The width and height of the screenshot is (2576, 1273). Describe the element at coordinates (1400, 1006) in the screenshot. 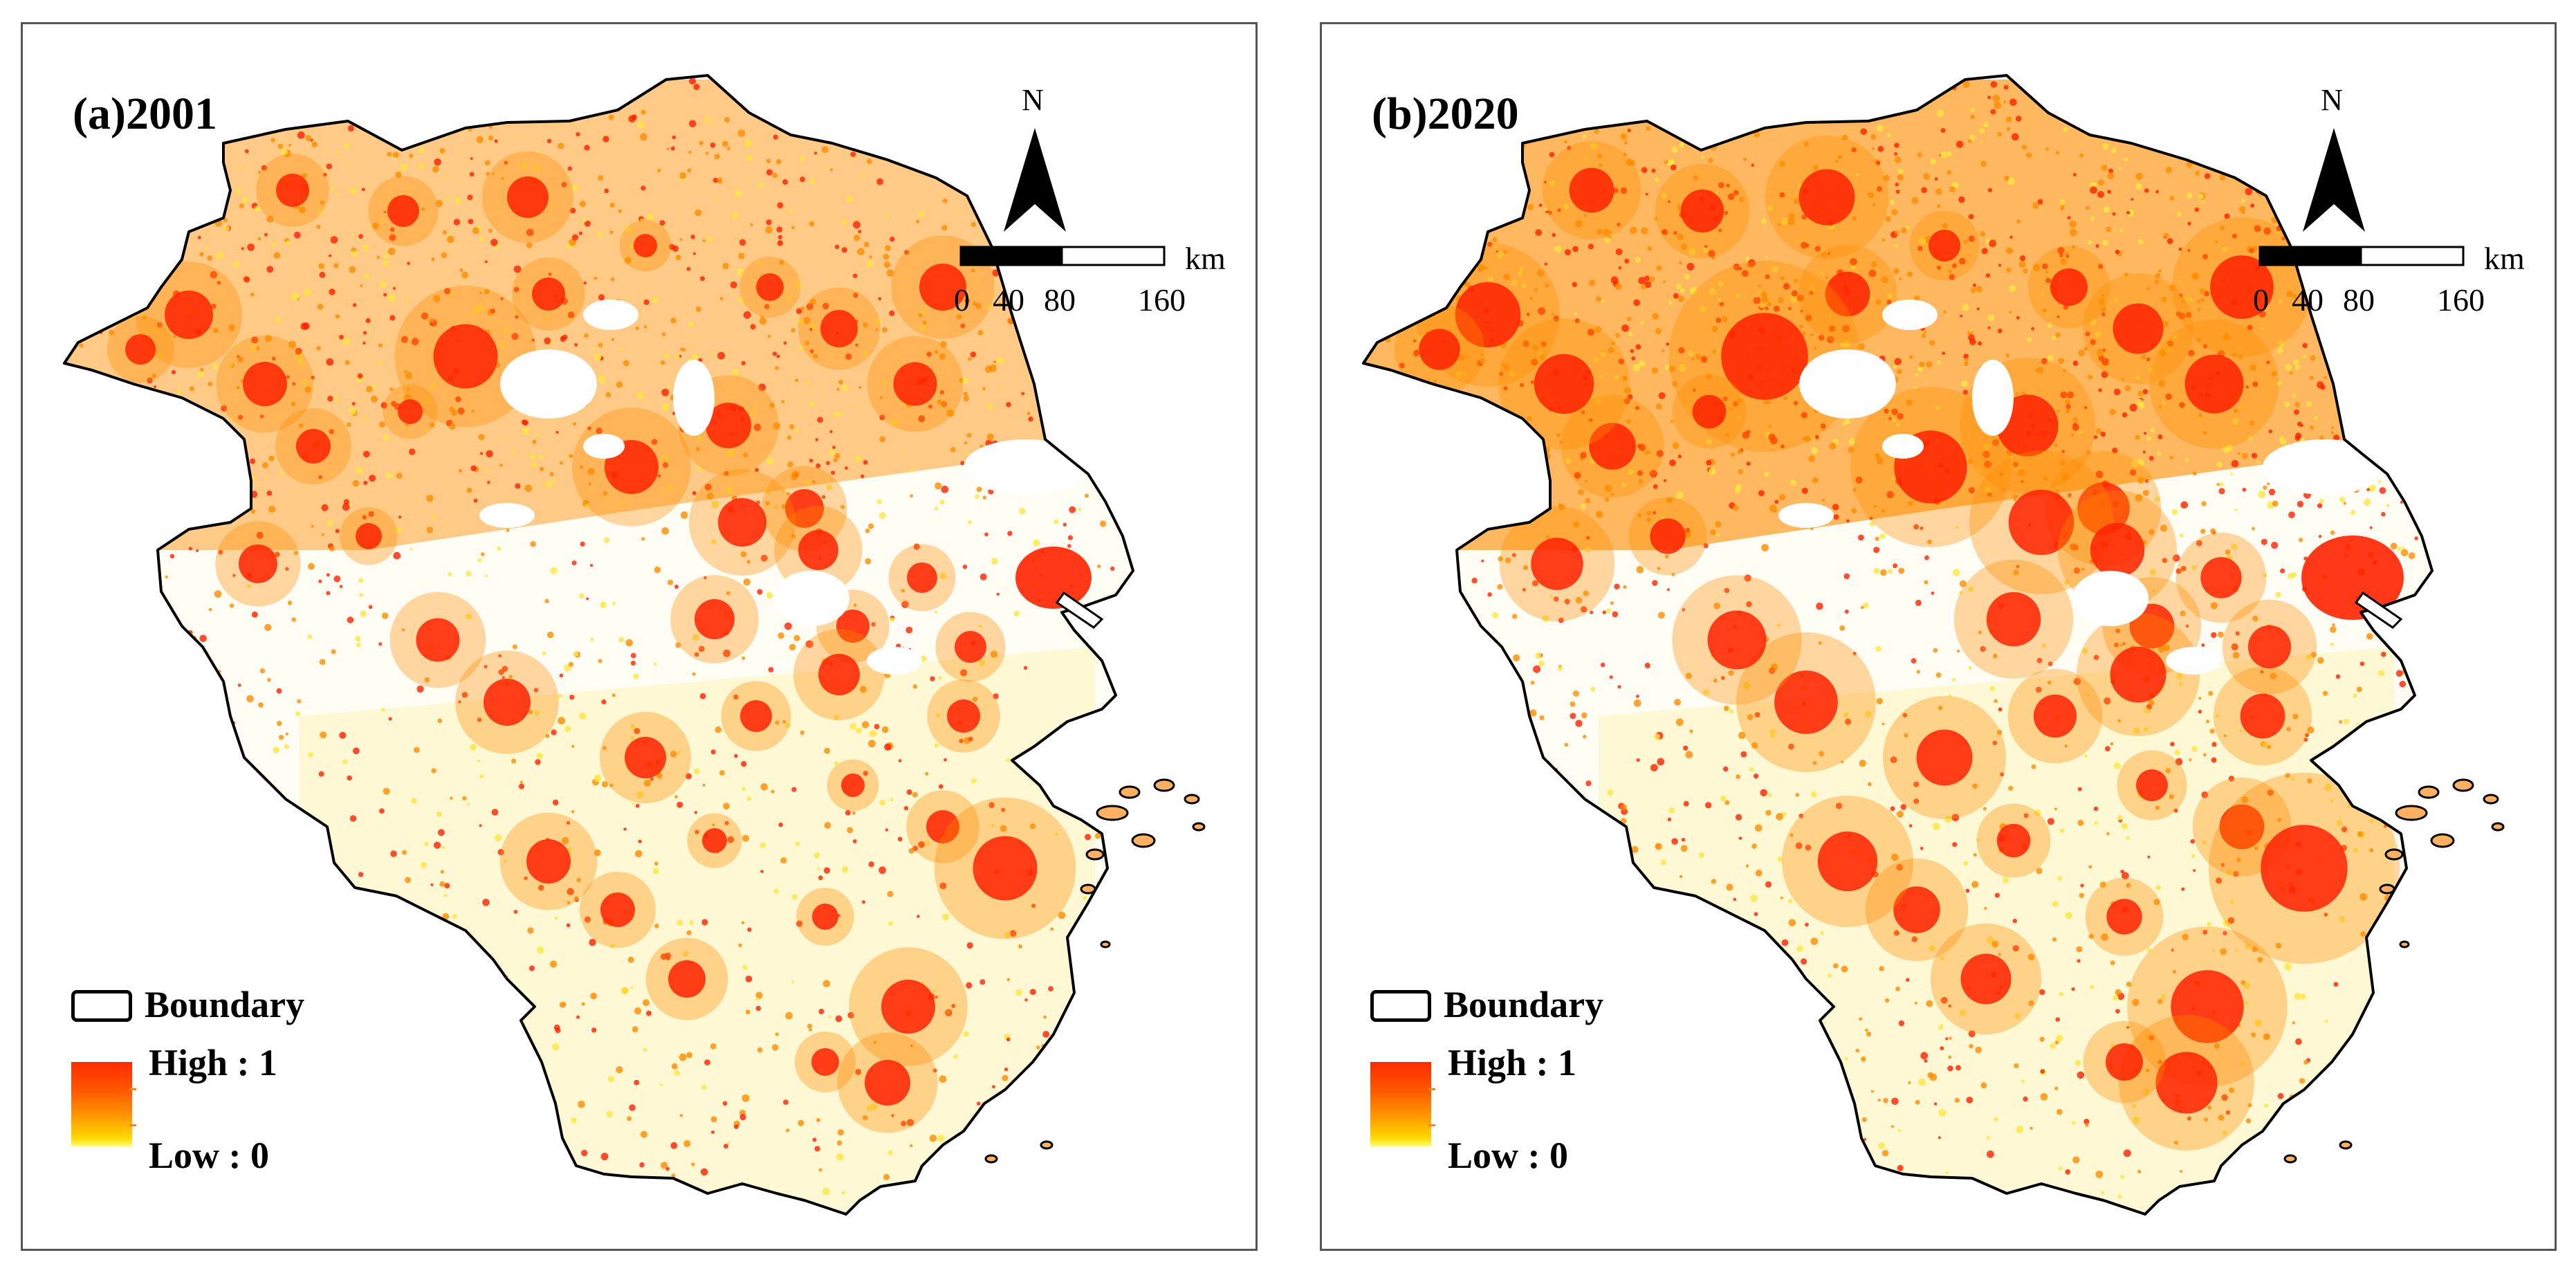

I see `legend-boundary-swatch` at that location.